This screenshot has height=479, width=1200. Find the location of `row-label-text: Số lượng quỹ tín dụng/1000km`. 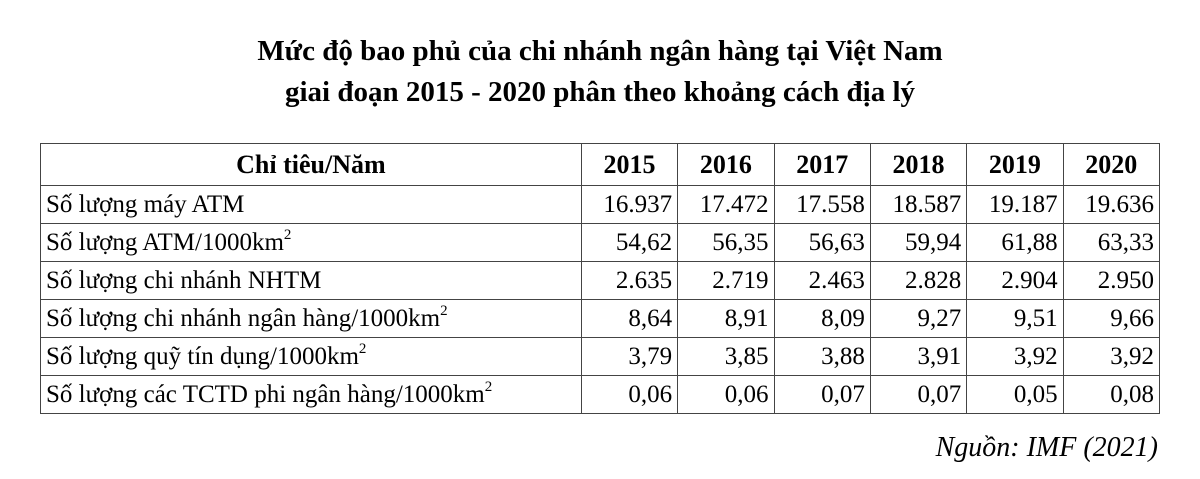

row-label-text: Số lượng quỹ tín dụng/1000km is located at coordinates (202, 356).